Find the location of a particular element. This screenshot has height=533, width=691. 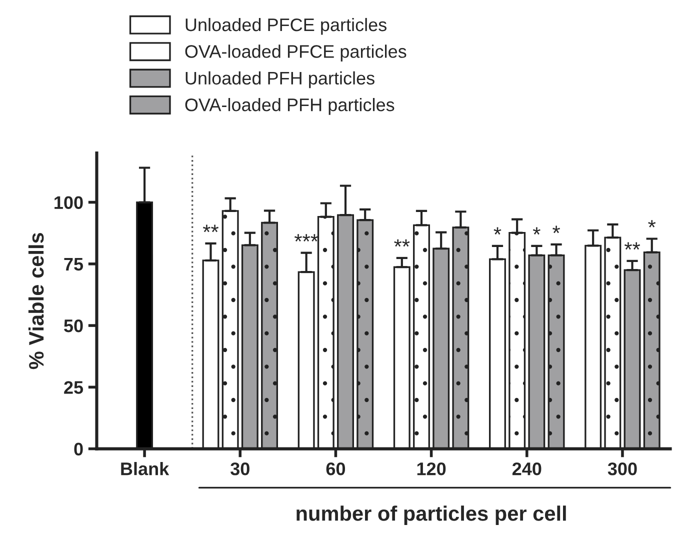

annotation: *** is located at coordinates (306, 238).